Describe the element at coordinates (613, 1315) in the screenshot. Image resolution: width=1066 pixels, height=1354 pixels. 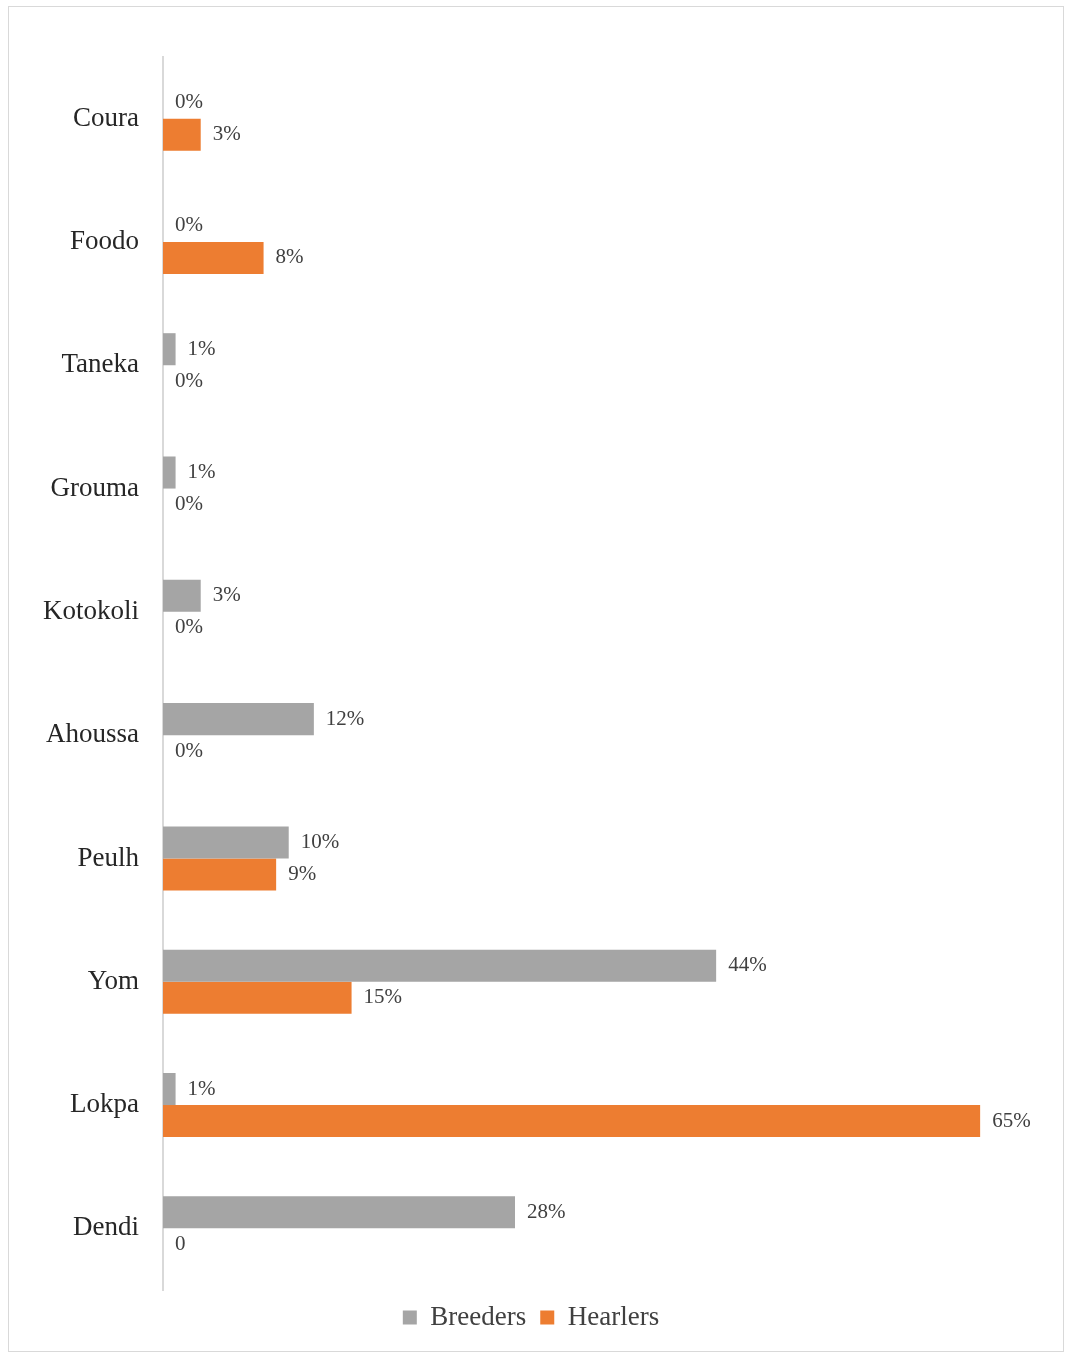
I see `legend-label: Hearlers` at that location.